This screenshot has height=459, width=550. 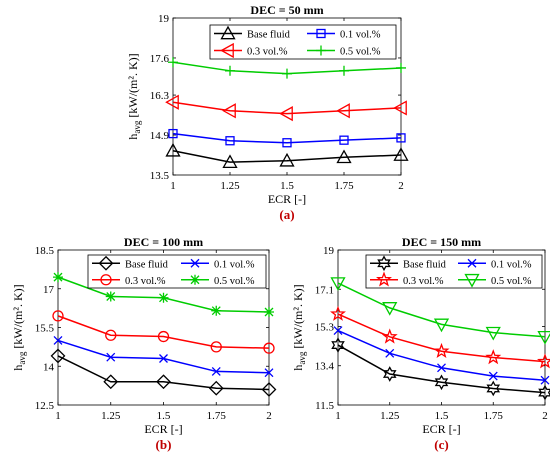 I want to click on x-tick-label: 1.25, so click(x=230, y=186).